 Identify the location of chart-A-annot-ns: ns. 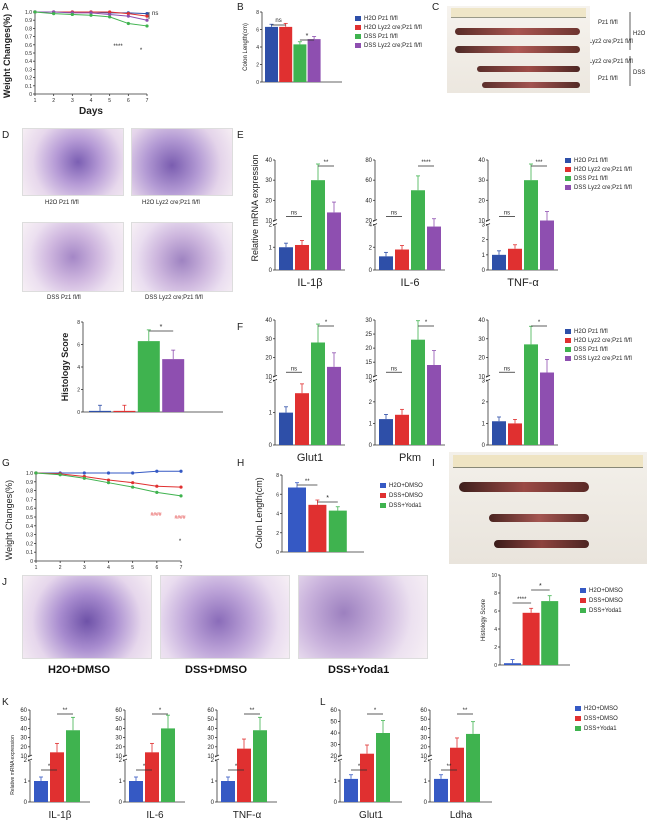
(155, 14).